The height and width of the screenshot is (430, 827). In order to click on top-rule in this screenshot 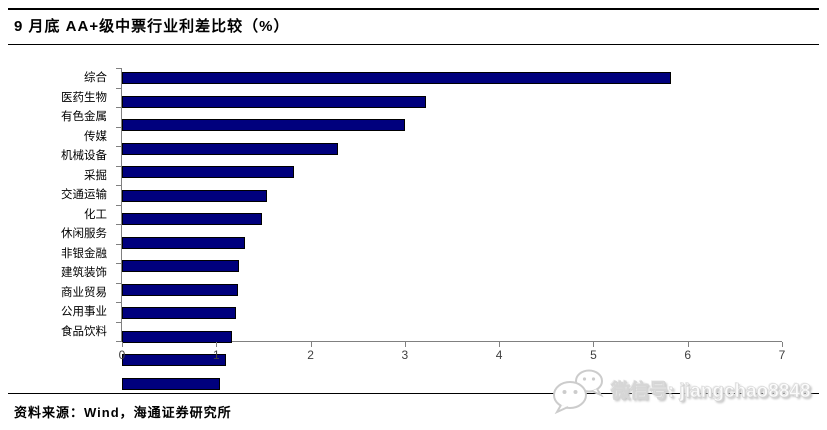, I will do `click(413, 9)`.